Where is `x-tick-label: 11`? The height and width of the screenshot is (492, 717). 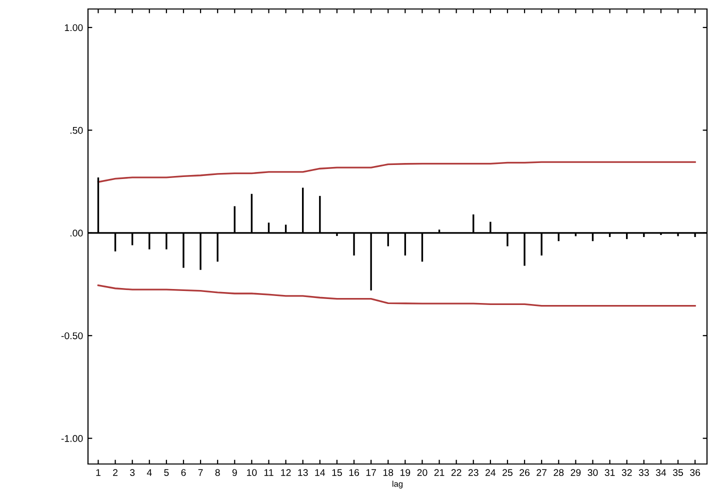 x-tick-label: 11 is located at coordinates (269, 472).